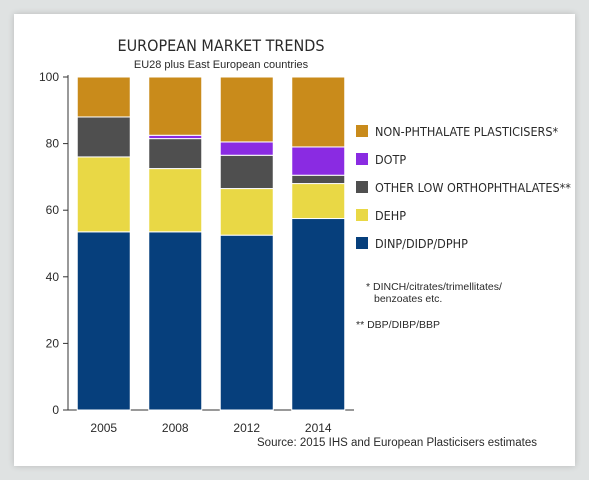  I want to click on chart-title: EUROPEAN MARKET TRENDS, so click(221, 45).